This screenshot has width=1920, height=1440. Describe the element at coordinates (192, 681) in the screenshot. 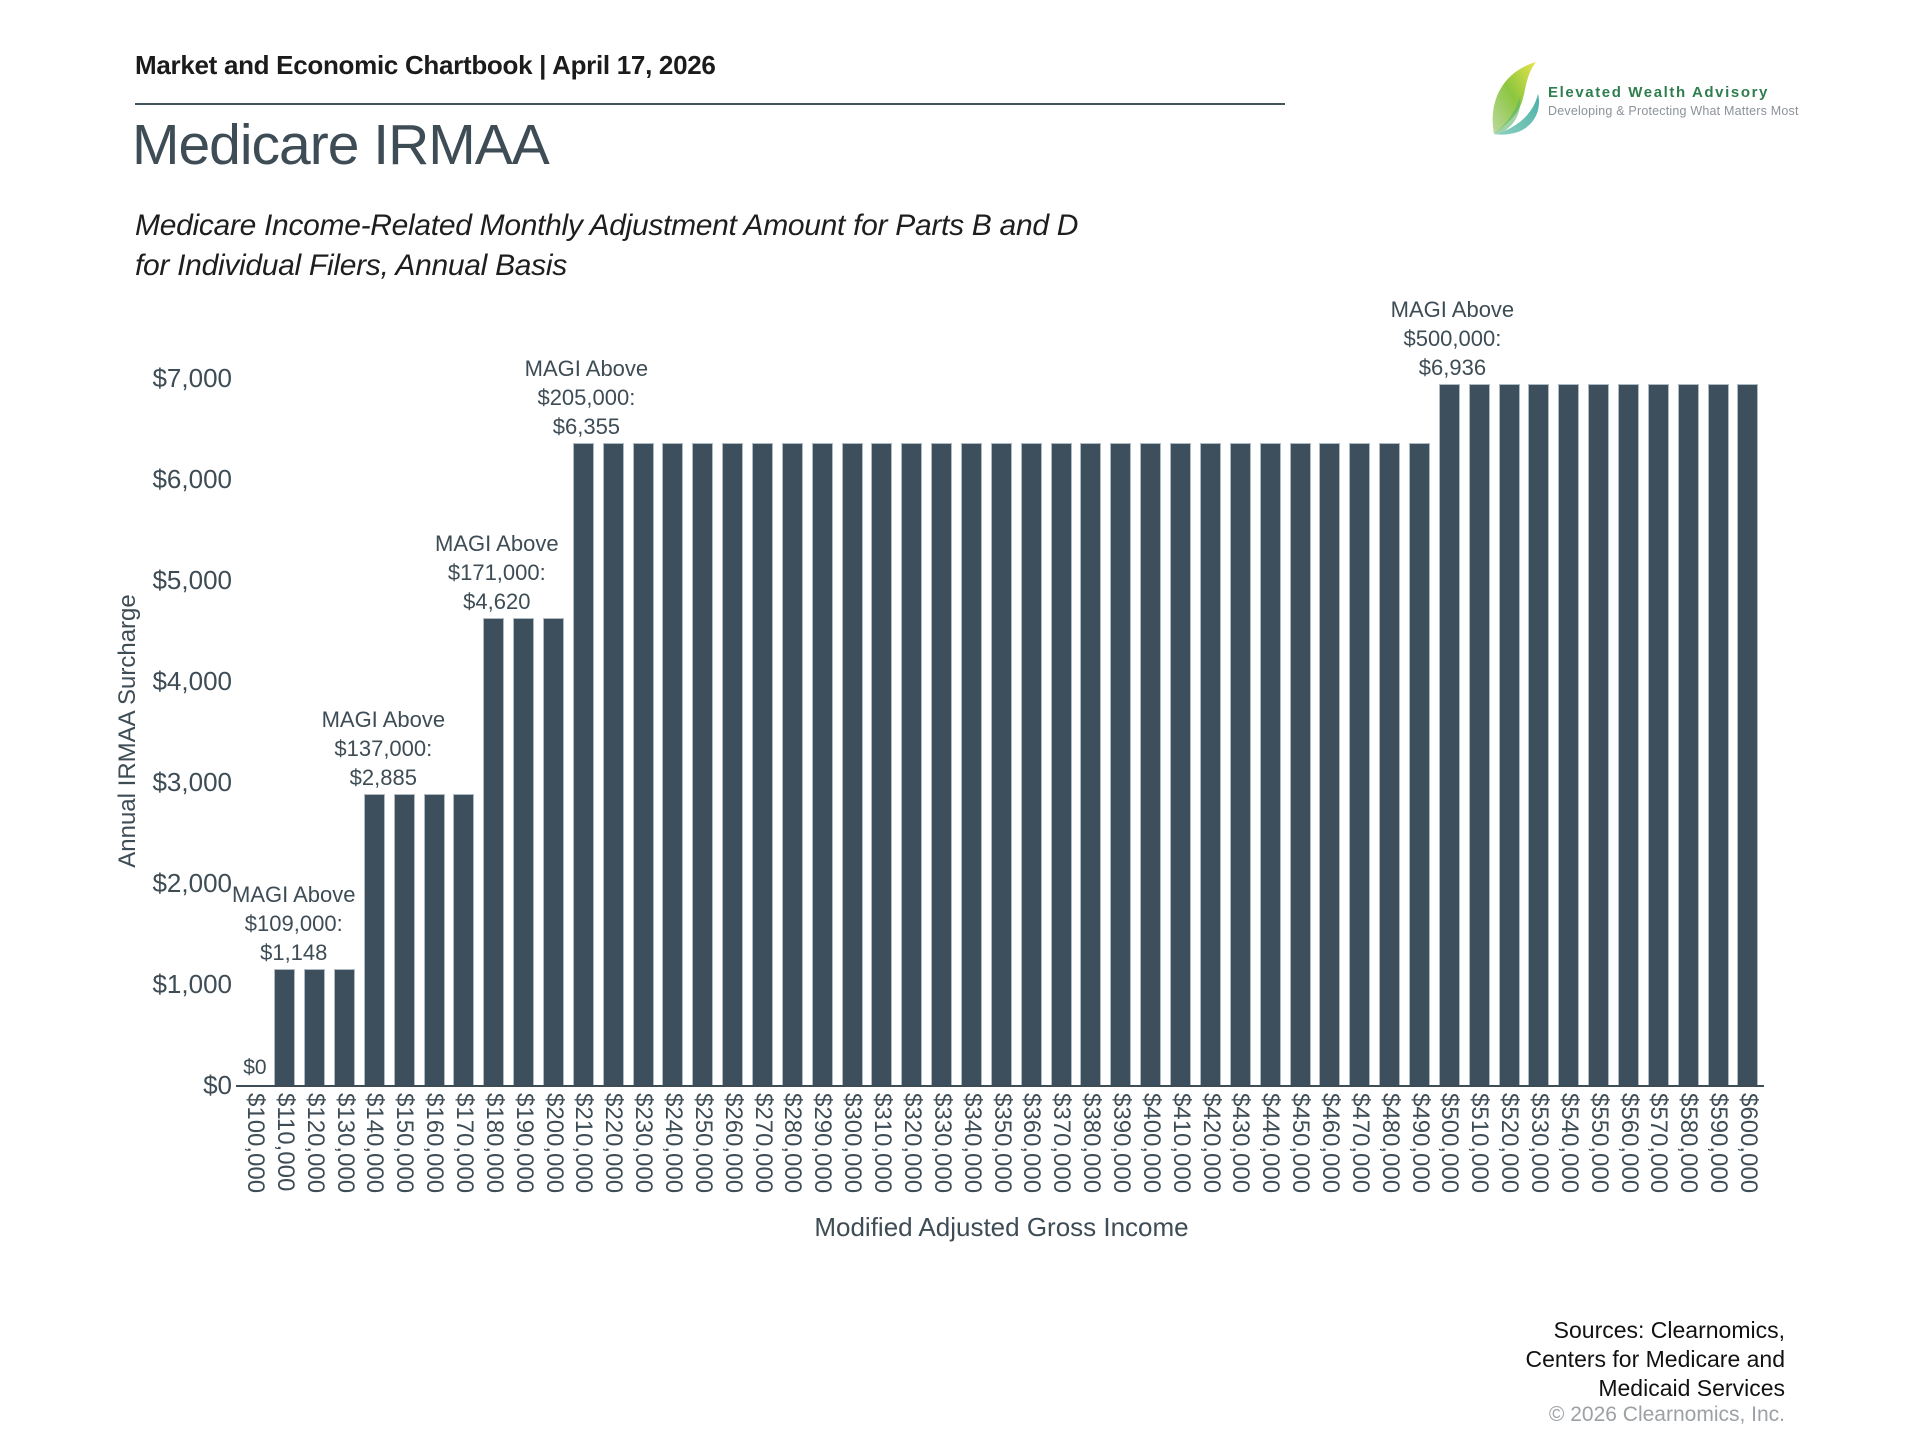

I see `y-tick-label: $4,000` at that location.